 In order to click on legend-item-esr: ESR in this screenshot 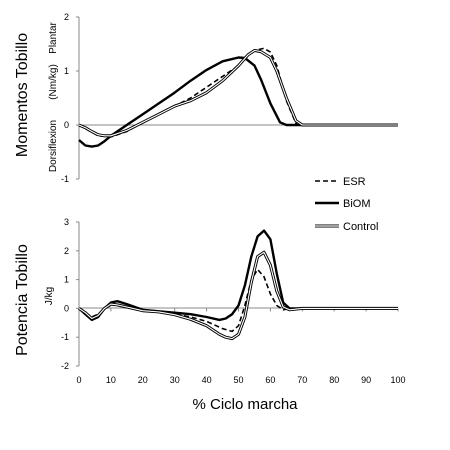, I will do `click(340, 182)`.